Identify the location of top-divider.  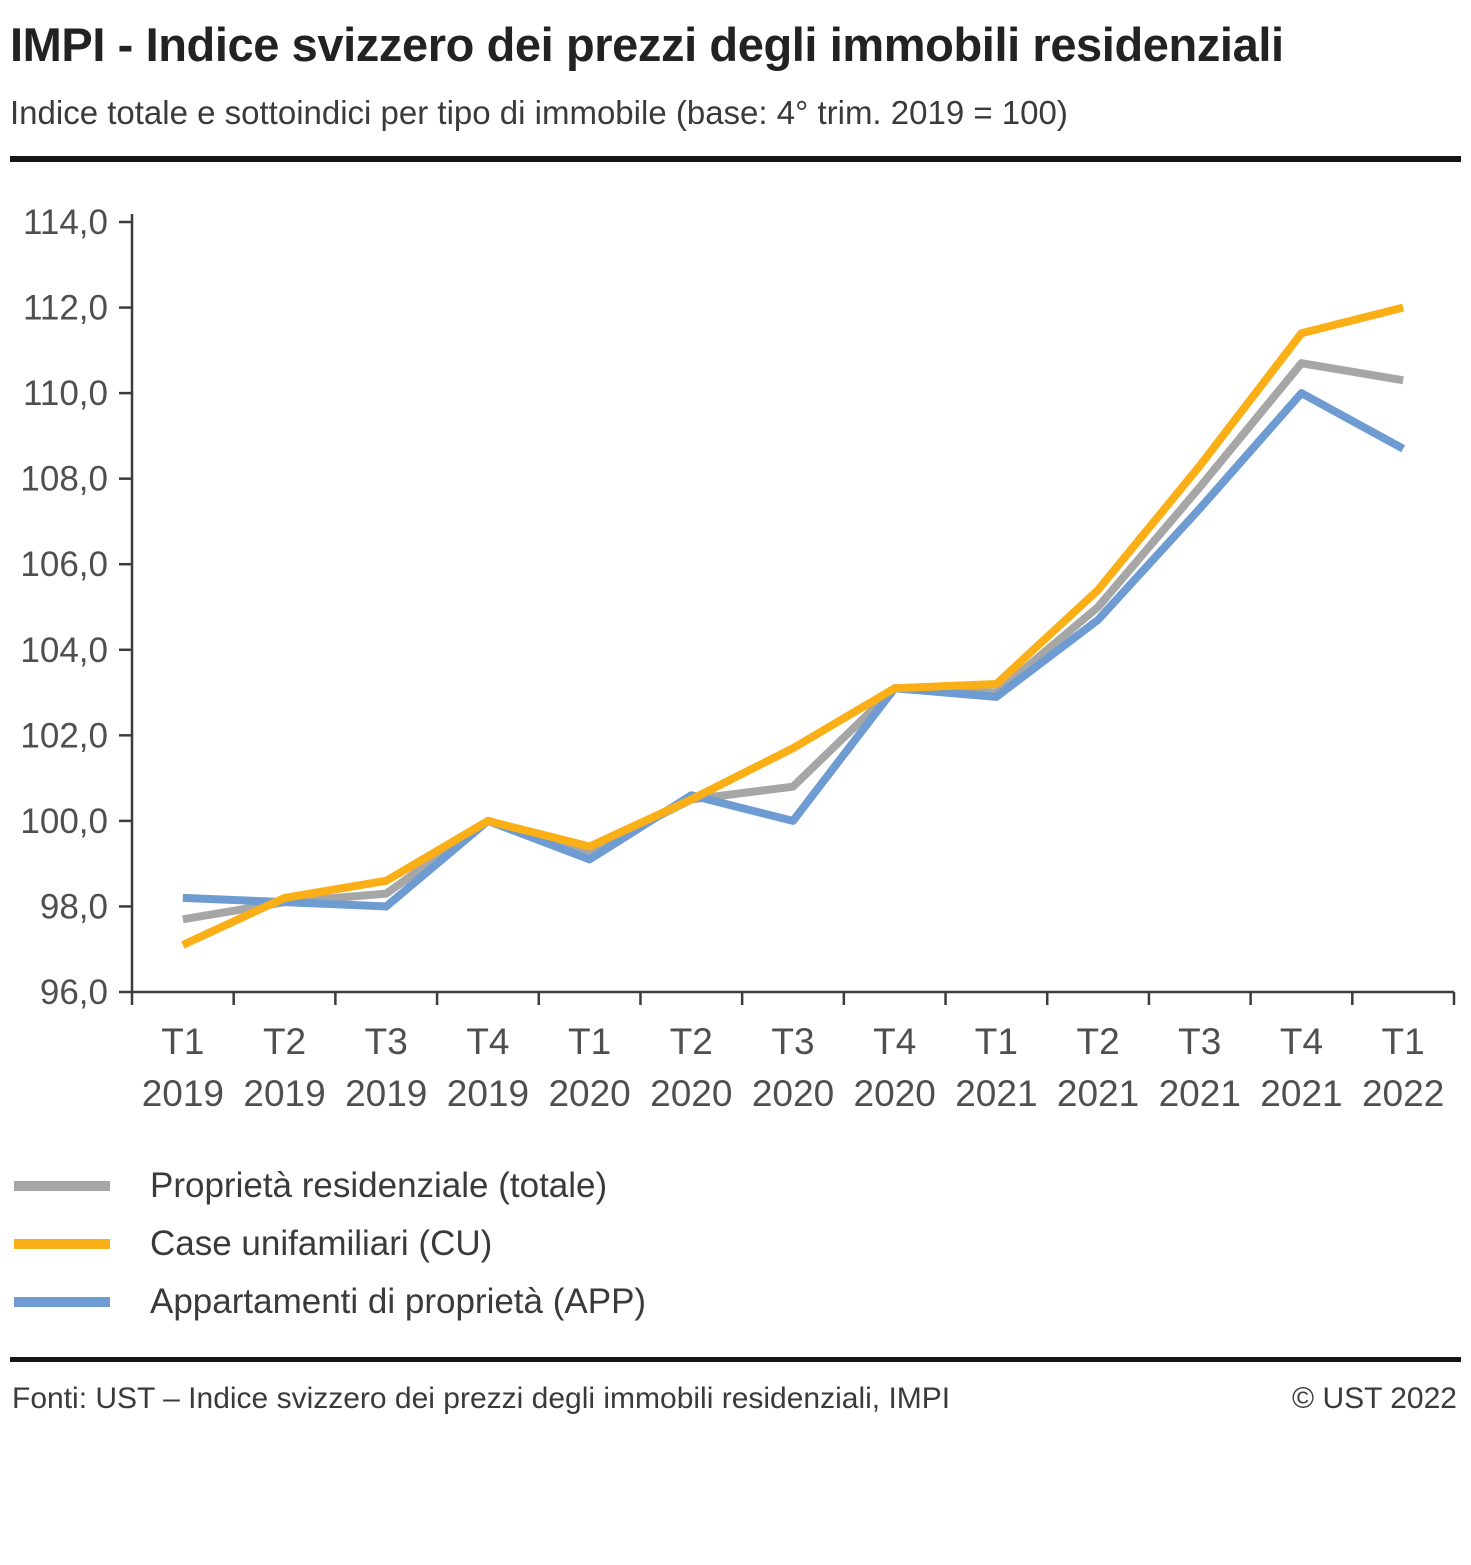
(735, 159).